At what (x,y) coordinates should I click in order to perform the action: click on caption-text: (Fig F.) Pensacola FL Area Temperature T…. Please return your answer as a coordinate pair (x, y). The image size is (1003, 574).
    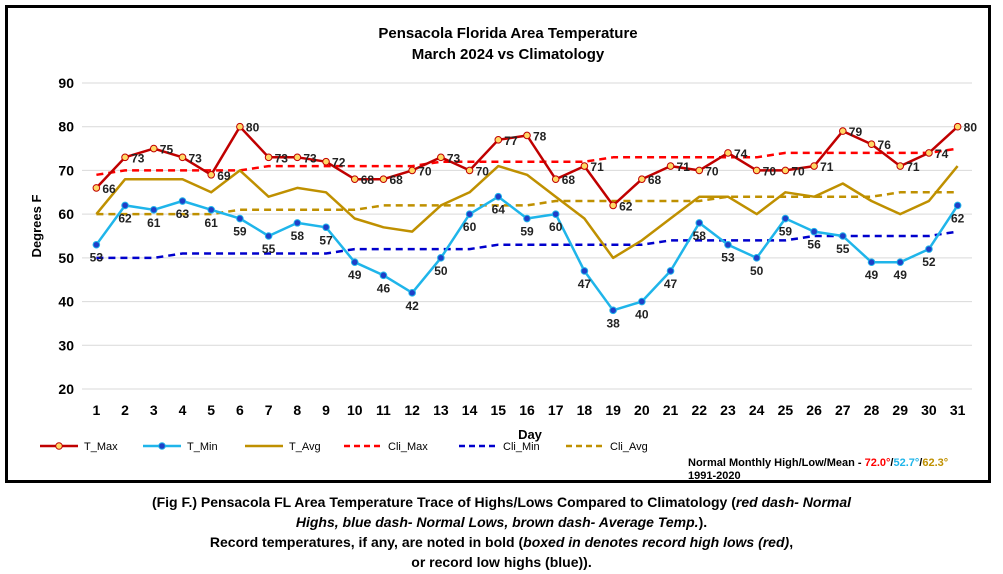
    Looking at the image, I should click on (443, 502).